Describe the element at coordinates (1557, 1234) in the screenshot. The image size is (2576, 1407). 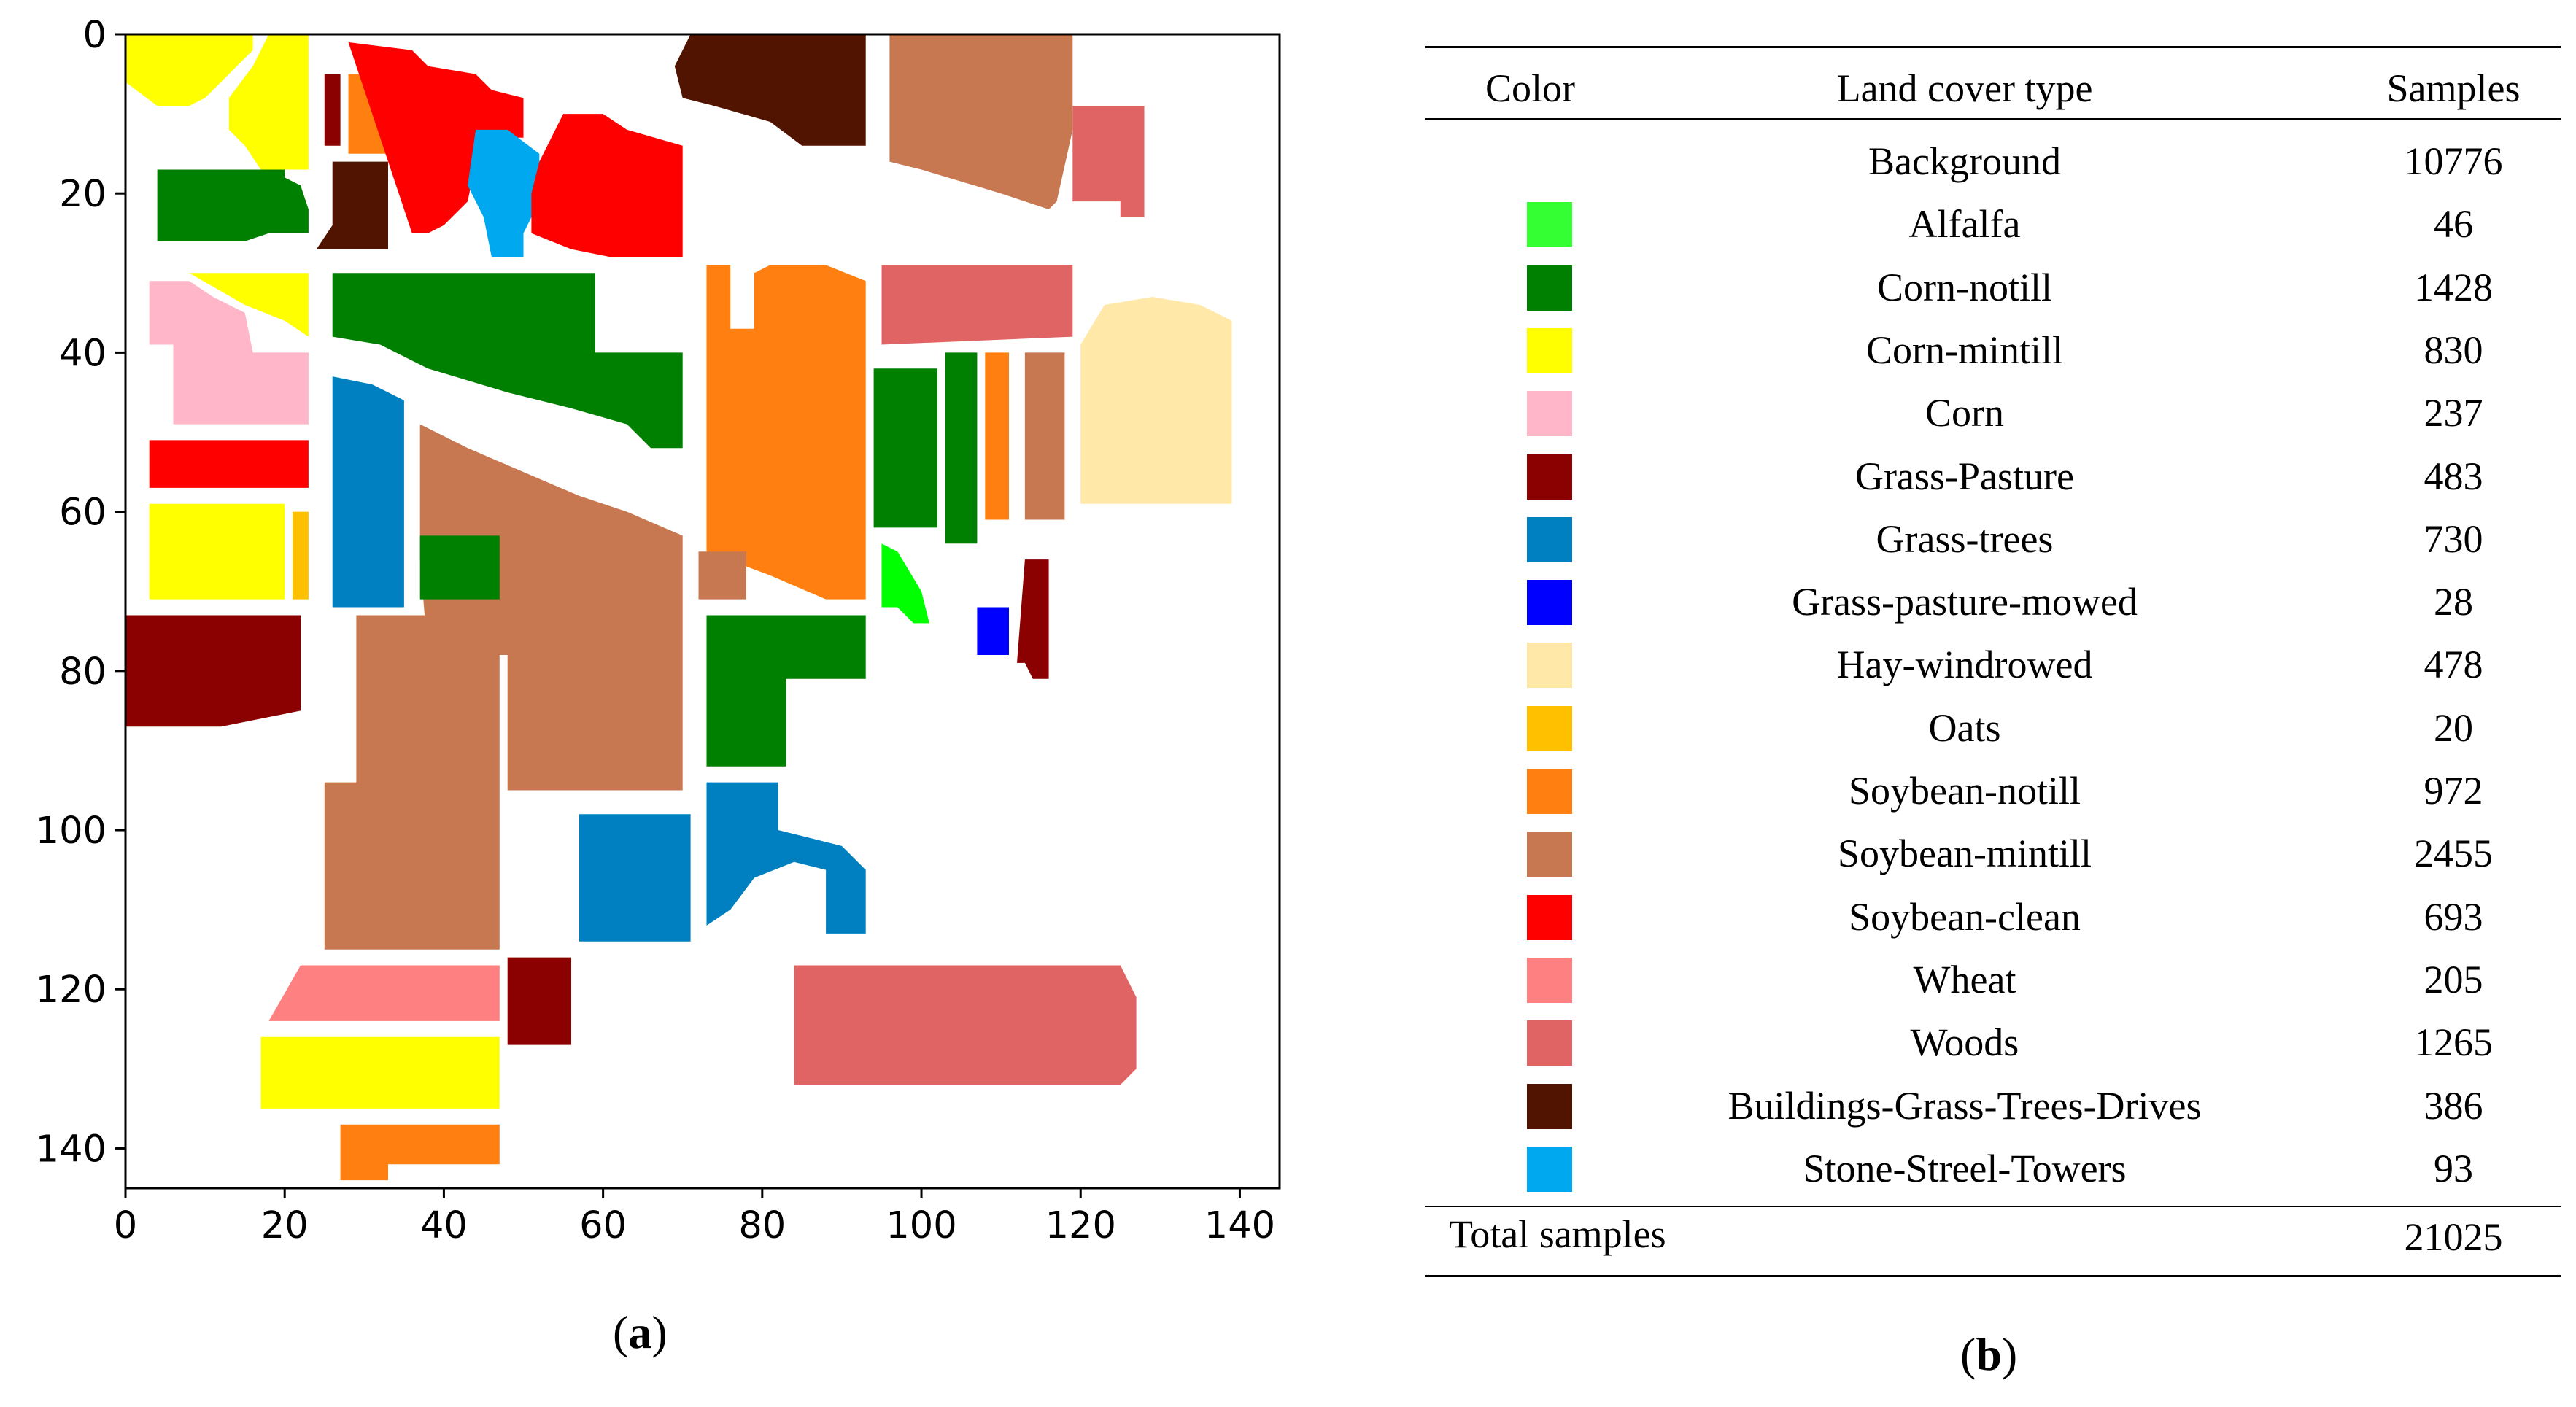
I see `total-label: Total samples` at that location.